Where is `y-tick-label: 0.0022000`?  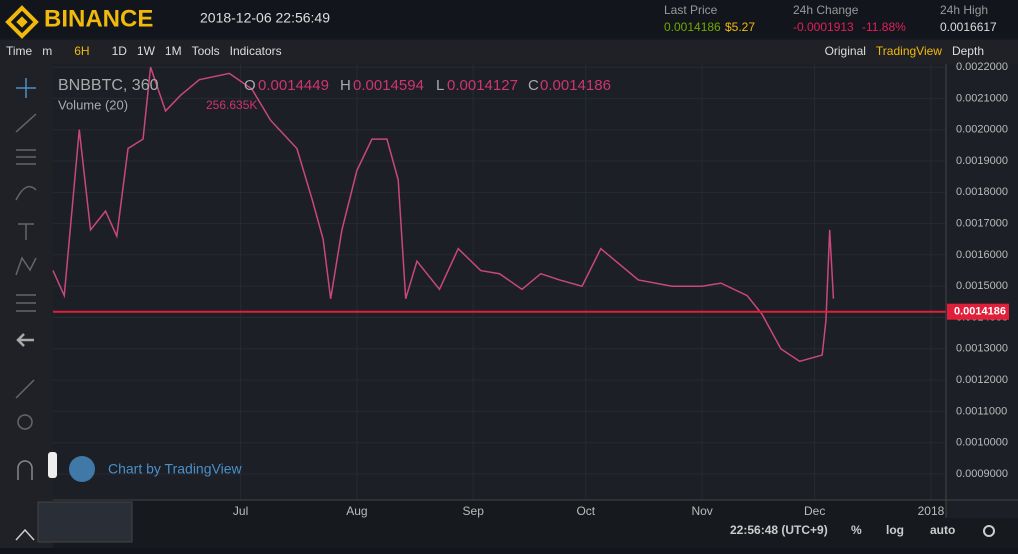 y-tick-label: 0.0022000 is located at coordinates (982, 67).